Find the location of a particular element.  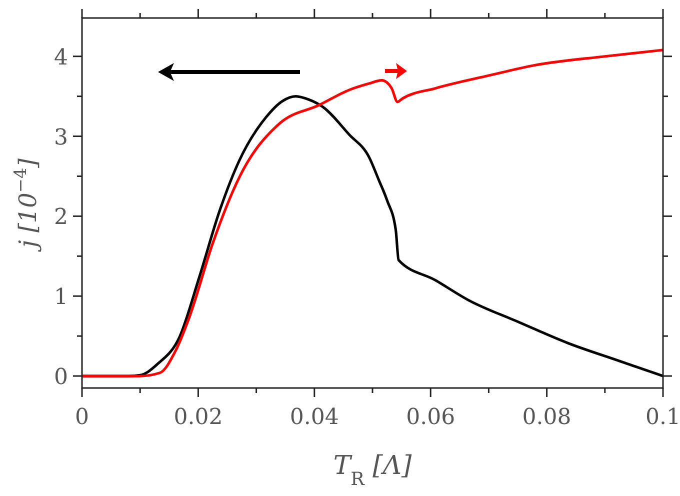

x-tick-label: 0.1 is located at coordinates (663, 417).